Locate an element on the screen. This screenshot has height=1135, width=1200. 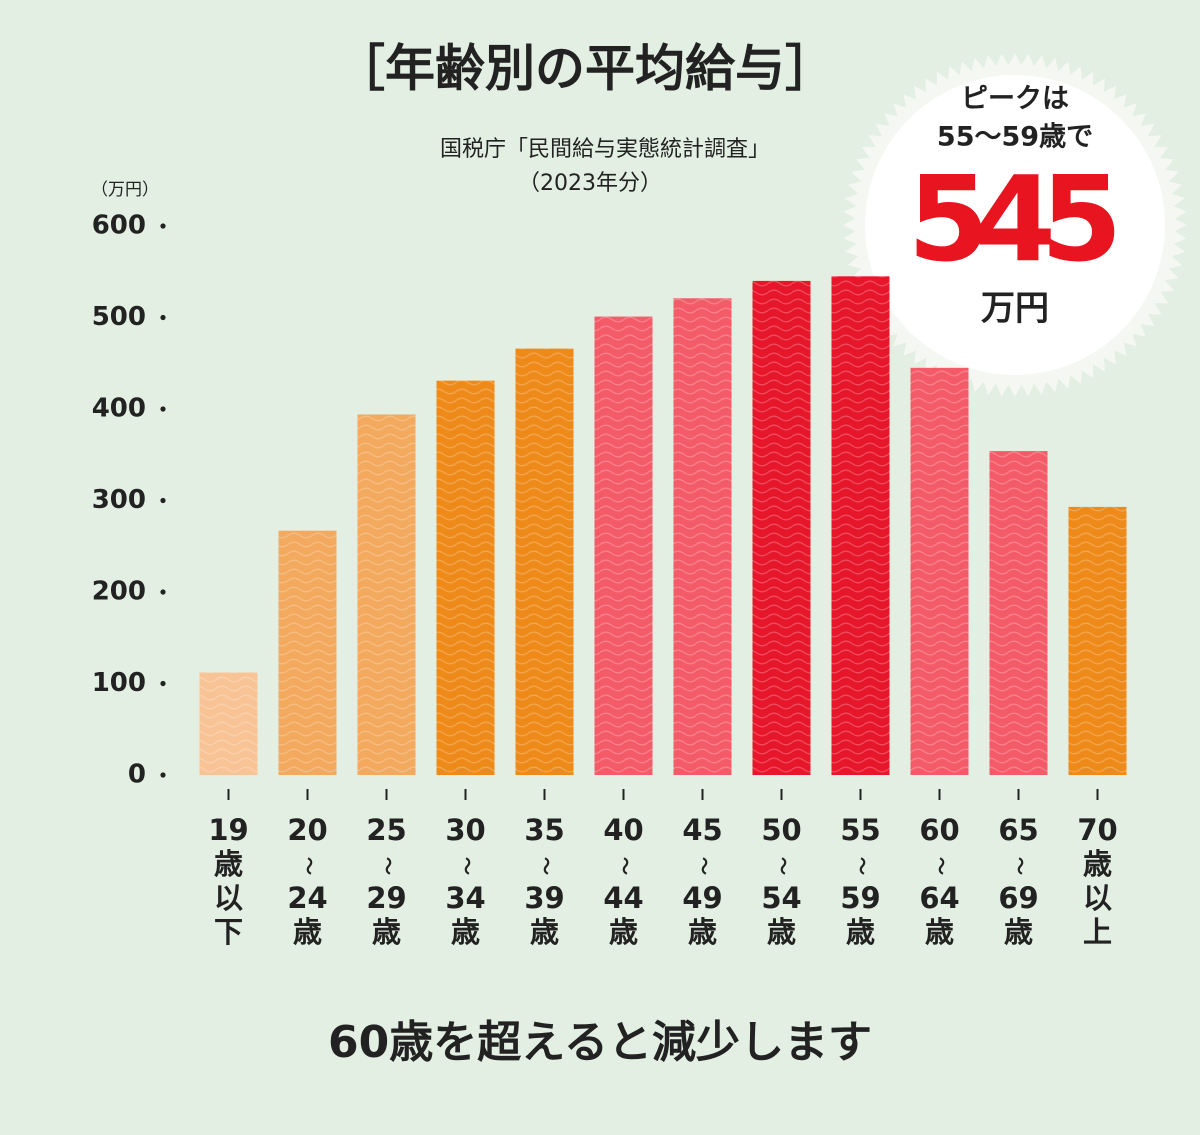
x-tick-label: 44 is located at coordinates (623, 898).